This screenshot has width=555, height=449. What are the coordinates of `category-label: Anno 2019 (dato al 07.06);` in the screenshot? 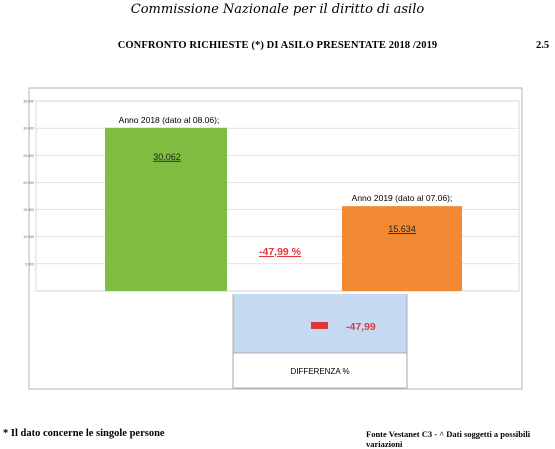 It's located at (402, 198).